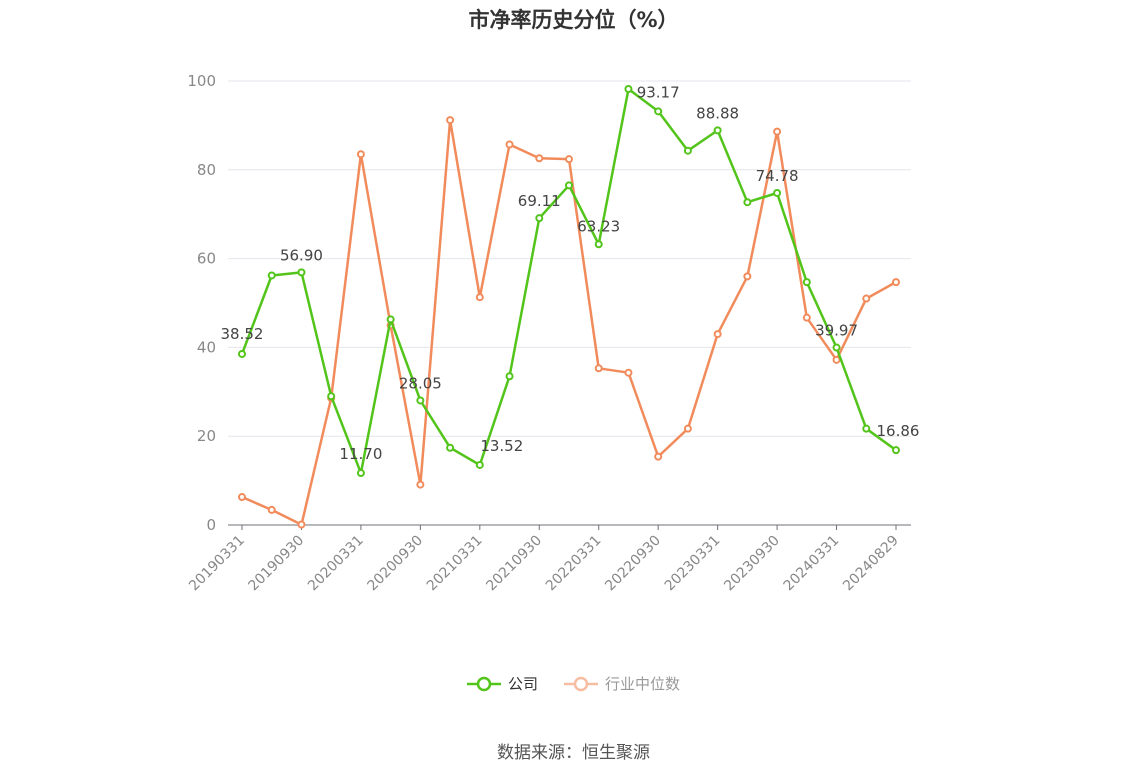 The image size is (1147, 776). Describe the element at coordinates (206, 259) in the screenshot. I see `y-tick-label: 60` at that location.